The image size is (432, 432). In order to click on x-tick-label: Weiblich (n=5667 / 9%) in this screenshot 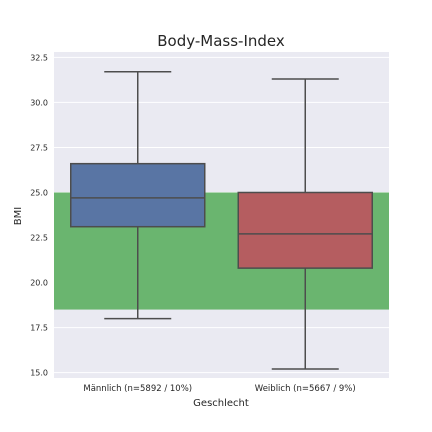, I will do `click(305, 389)`.